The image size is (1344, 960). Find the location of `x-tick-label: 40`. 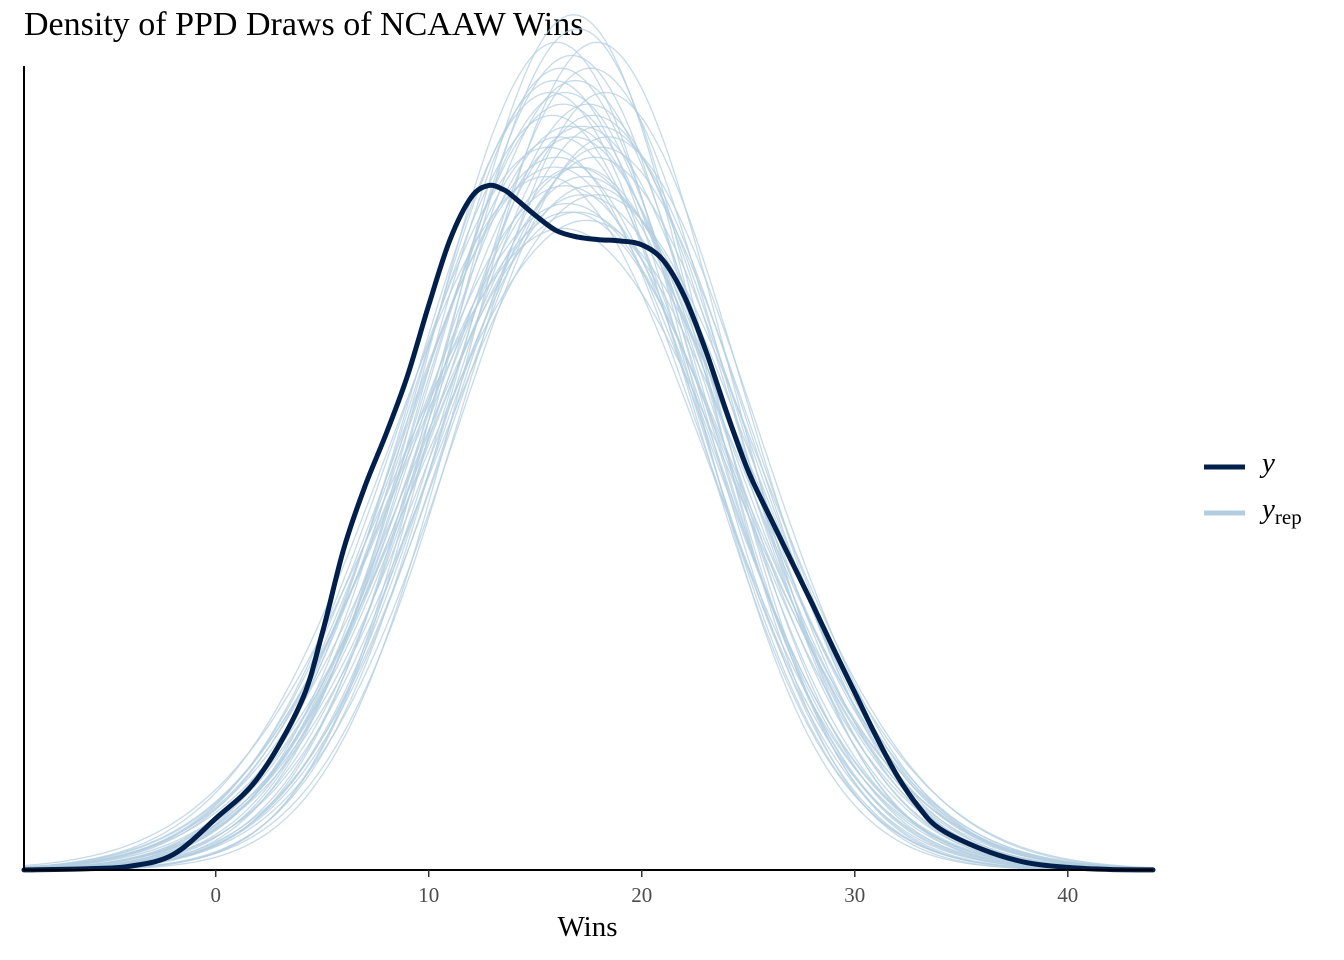

x-tick-label: 40 is located at coordinates (1067, 895).